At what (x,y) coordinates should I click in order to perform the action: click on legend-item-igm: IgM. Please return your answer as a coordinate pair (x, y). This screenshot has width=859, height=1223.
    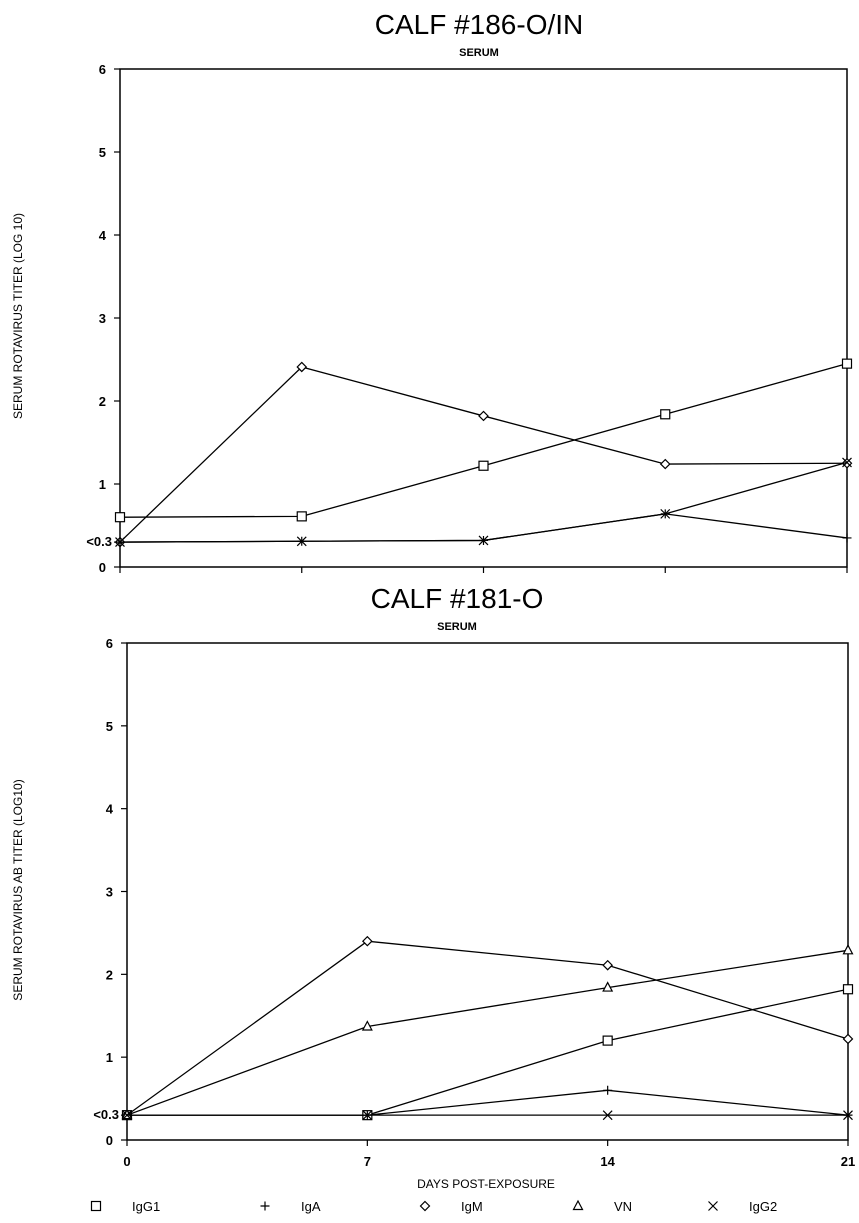
    Looking at the image, I should click on (451, 1206).